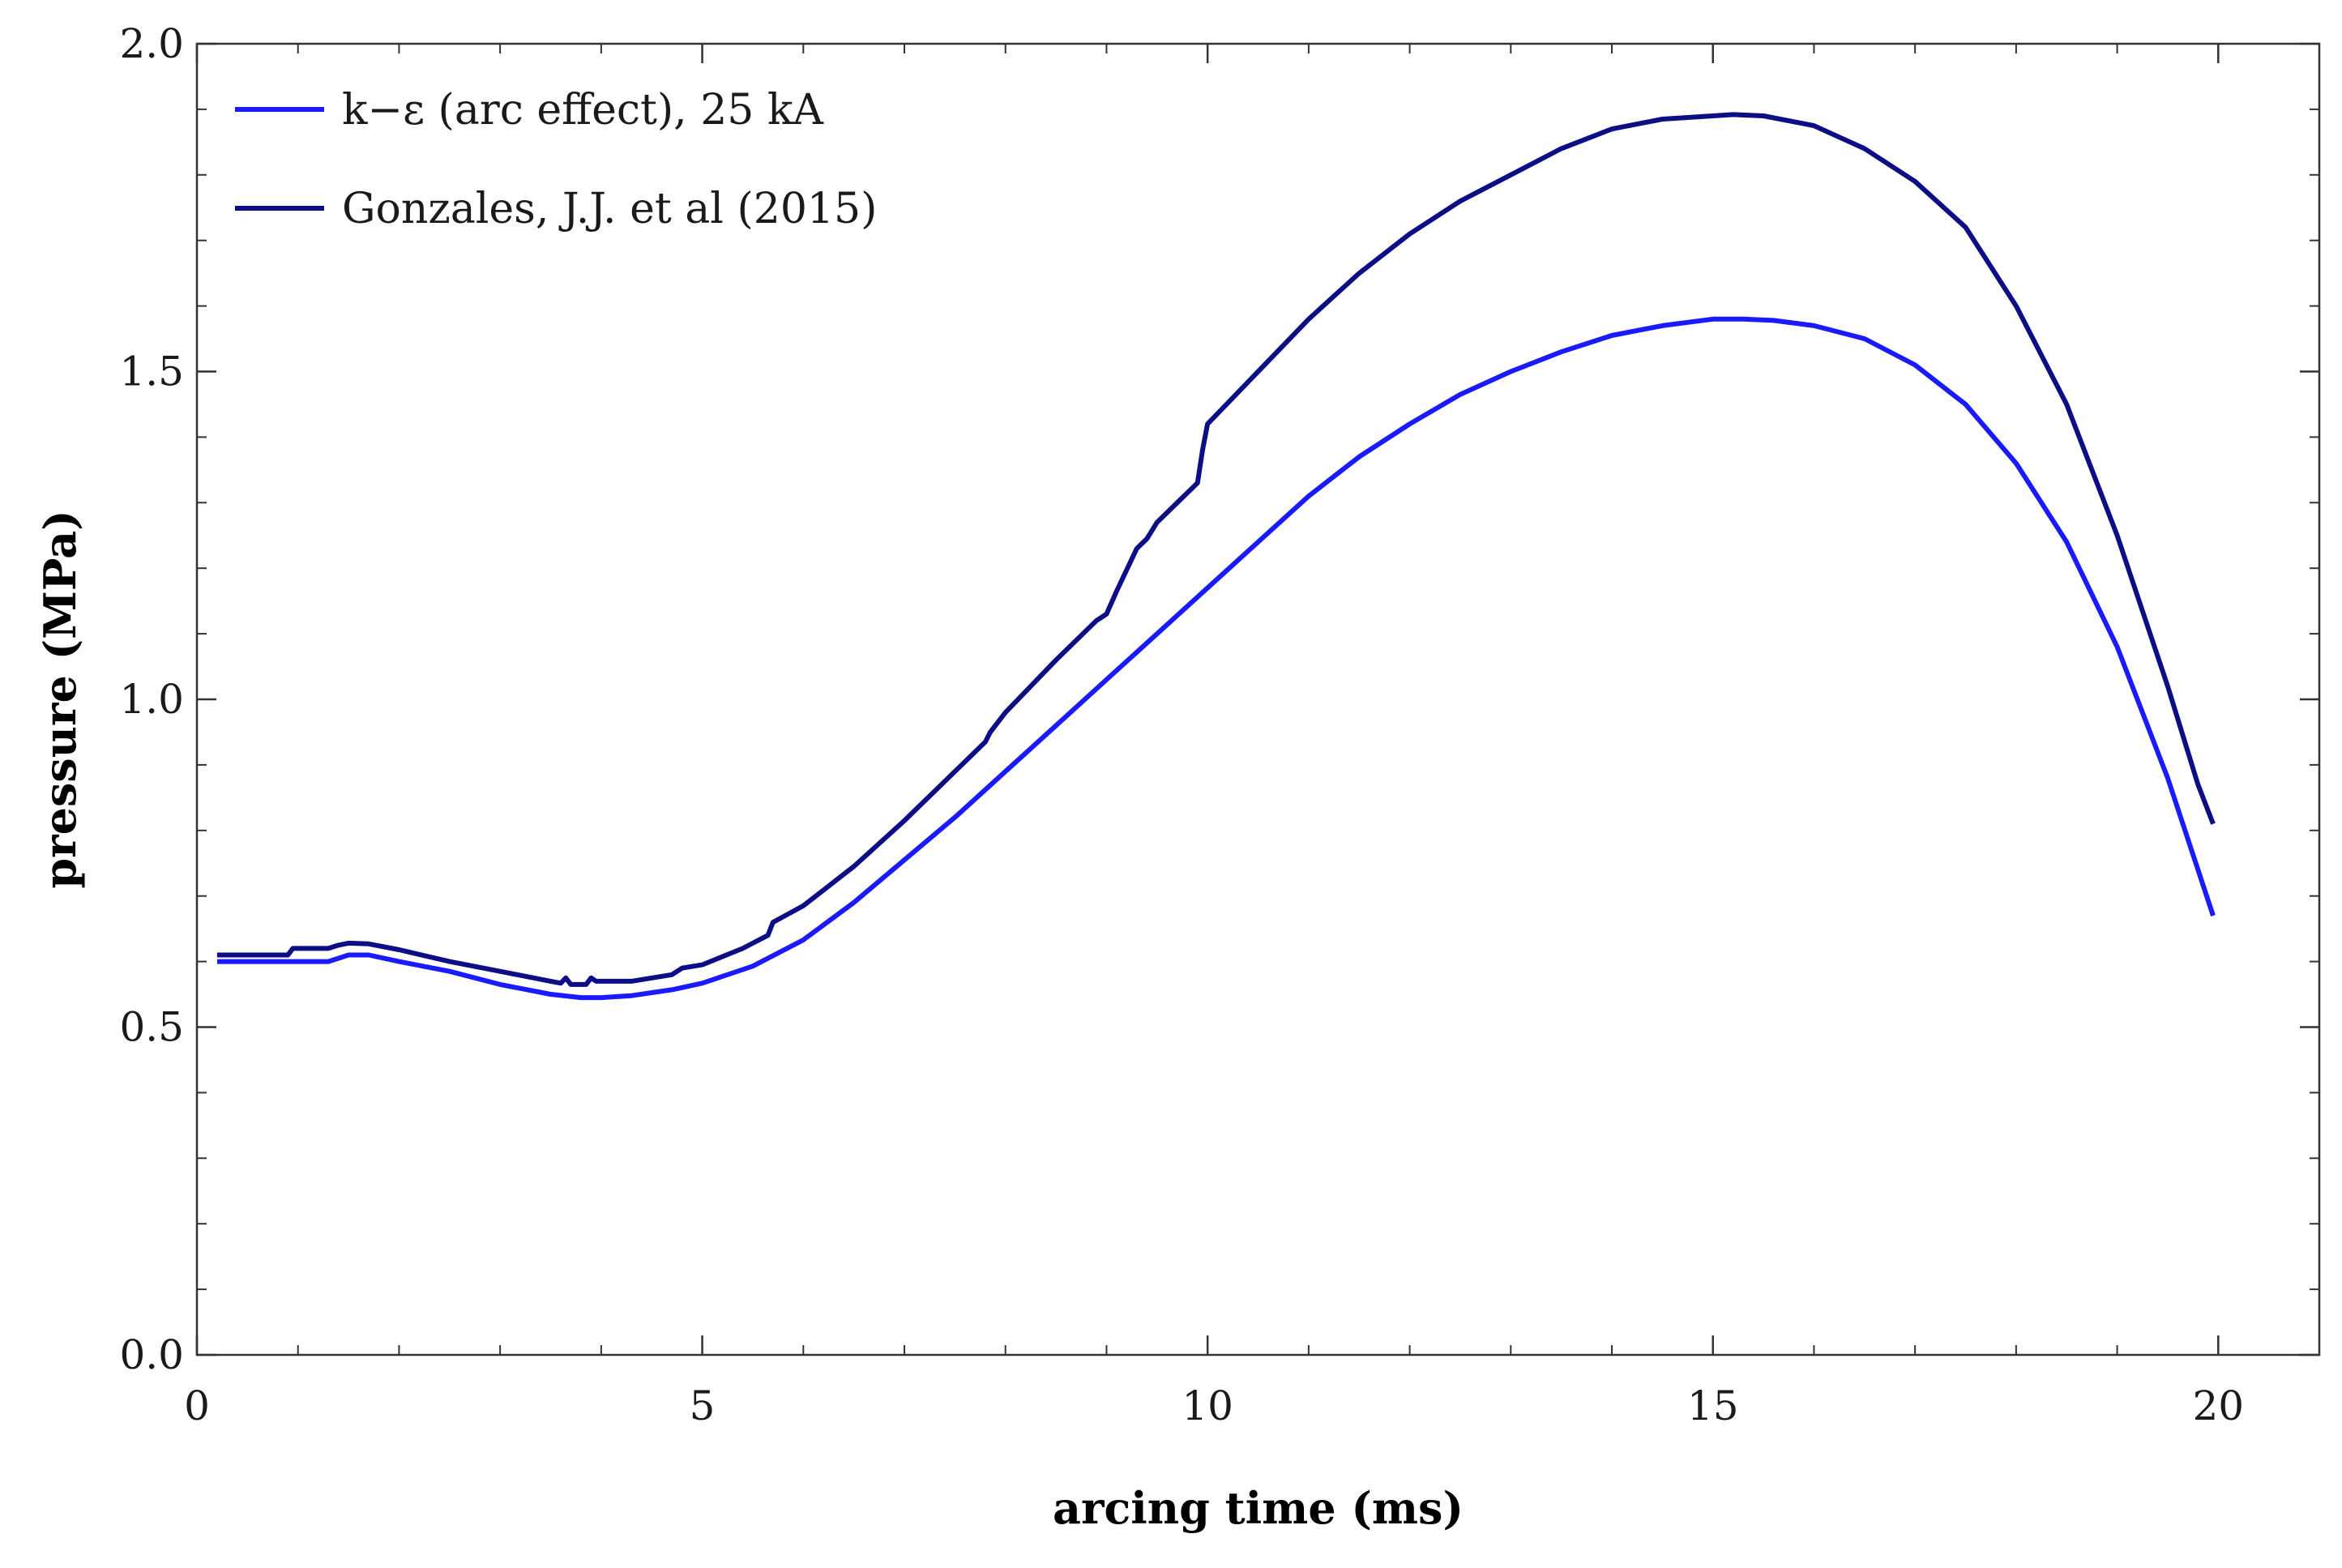 This screenshot has height=1568, width=2342. I want to click on x-tick-label: 10, so click(1207, 1406).